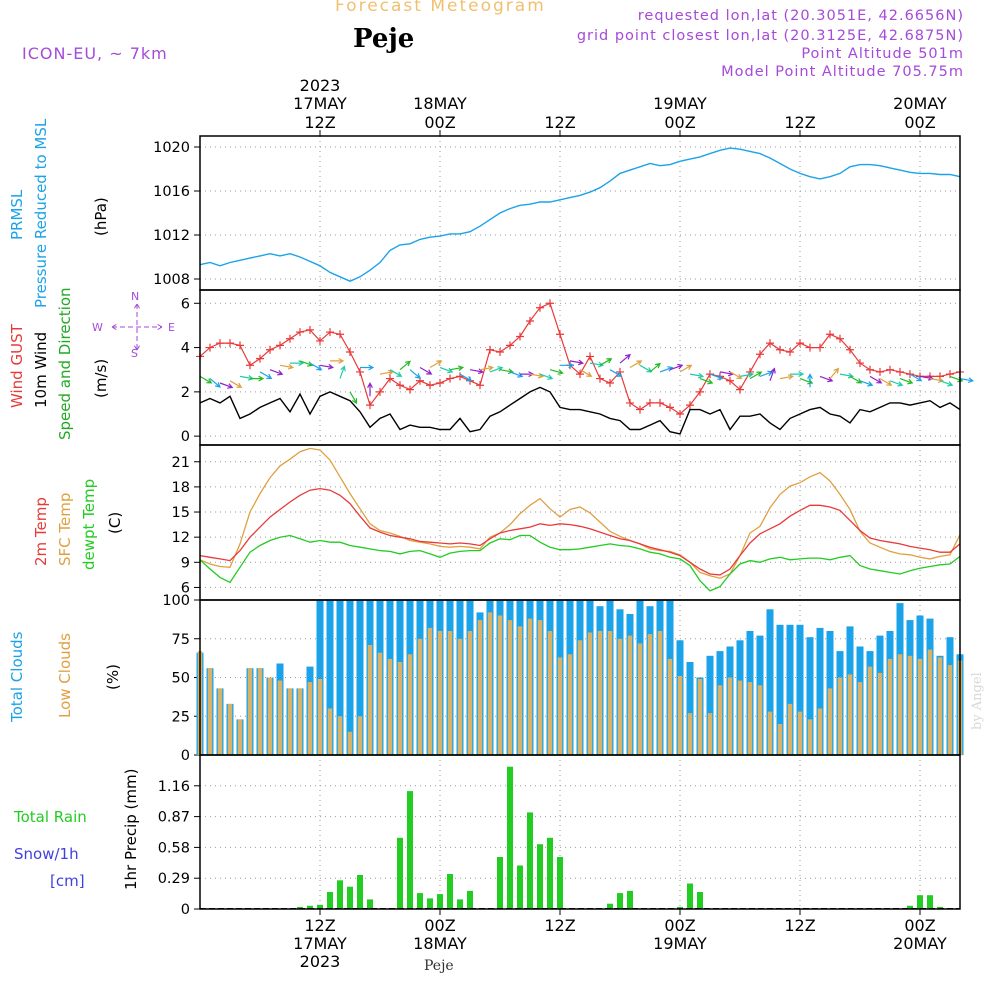  Describe the element at coordinates (97, 327) in the screenshot. I see `compass-w: W` at that location.